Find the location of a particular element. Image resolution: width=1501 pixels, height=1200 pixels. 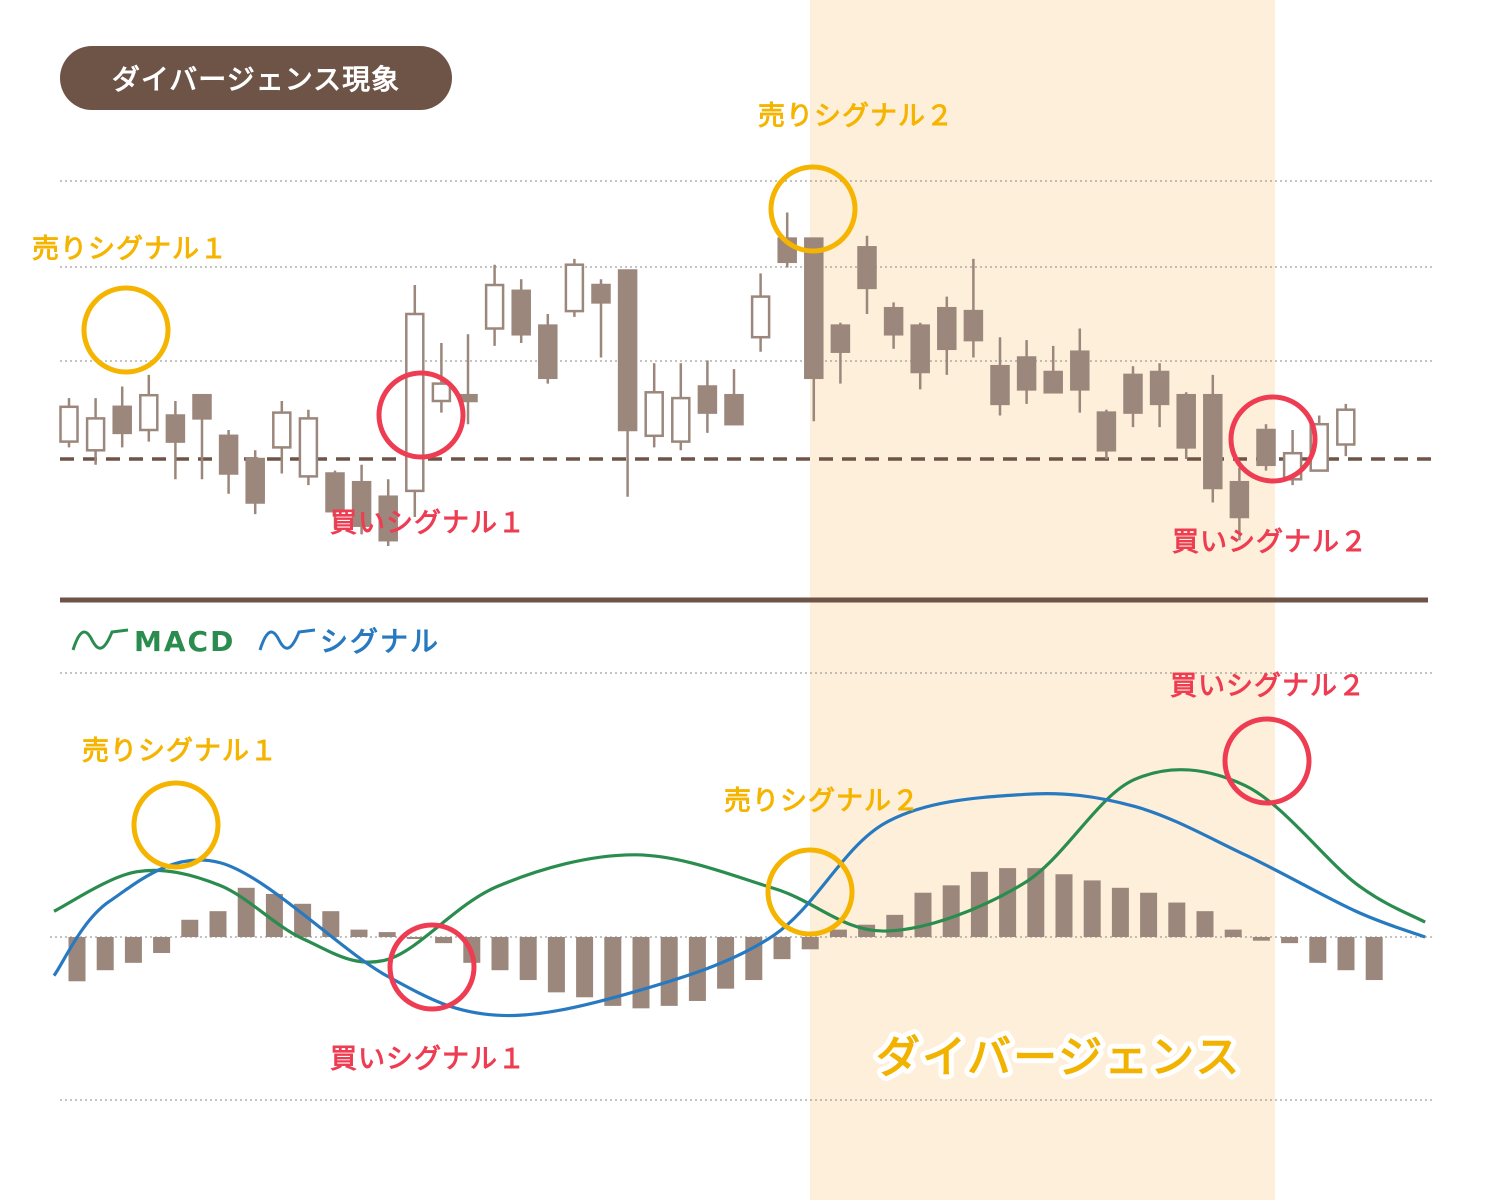

macd-legend-label: MACD is located at coordinates (184, 641).